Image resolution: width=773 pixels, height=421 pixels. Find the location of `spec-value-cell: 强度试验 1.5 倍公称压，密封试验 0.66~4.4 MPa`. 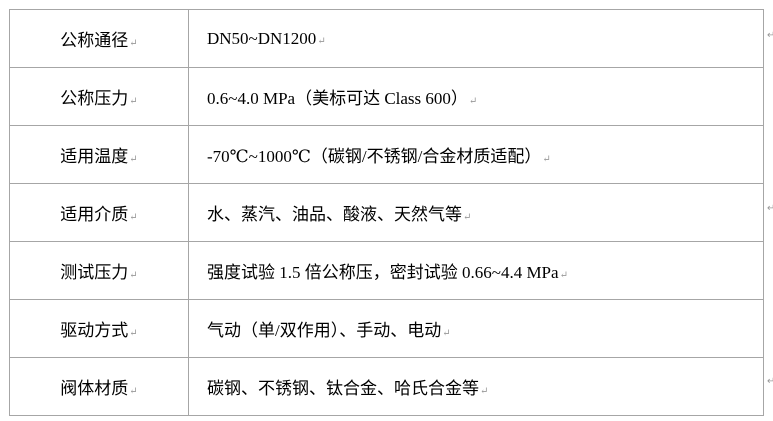

spec-value-cell: 强度试验 1.5 倍公称压，密封试验 0.66~4.4 MPa is located at coordinates (476, 270).